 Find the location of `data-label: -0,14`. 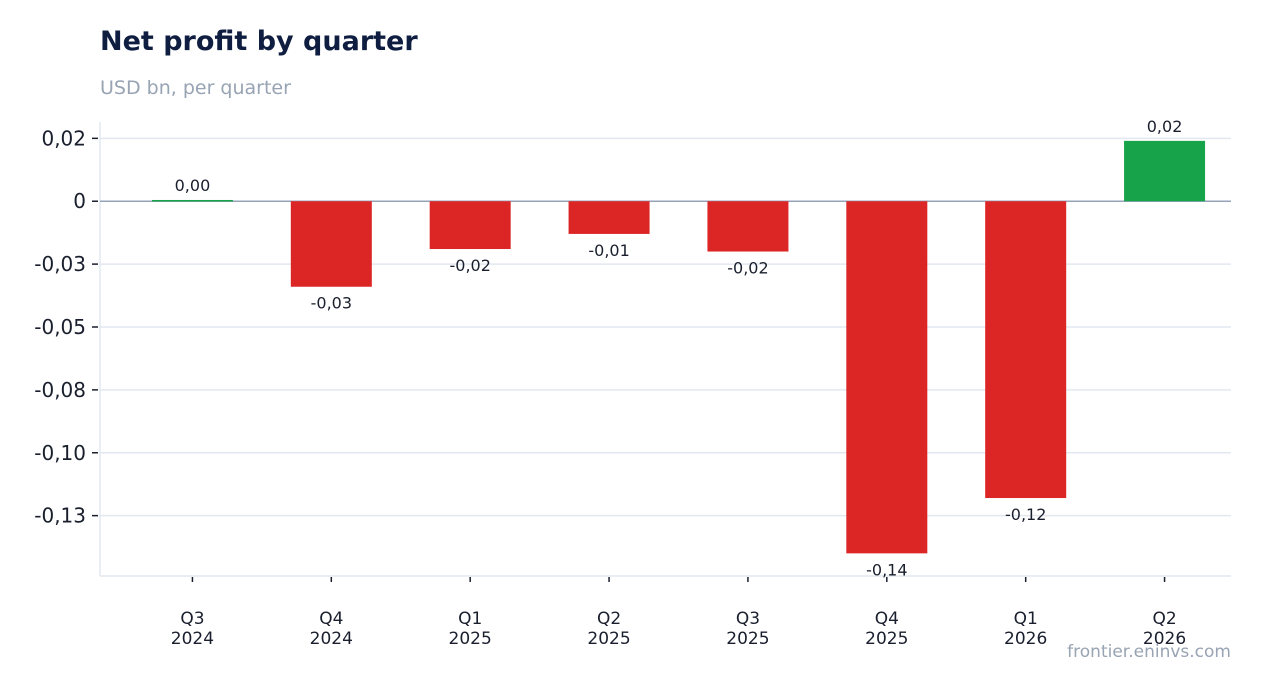

data-label: -0,14 is located at coordinates (886, 569).